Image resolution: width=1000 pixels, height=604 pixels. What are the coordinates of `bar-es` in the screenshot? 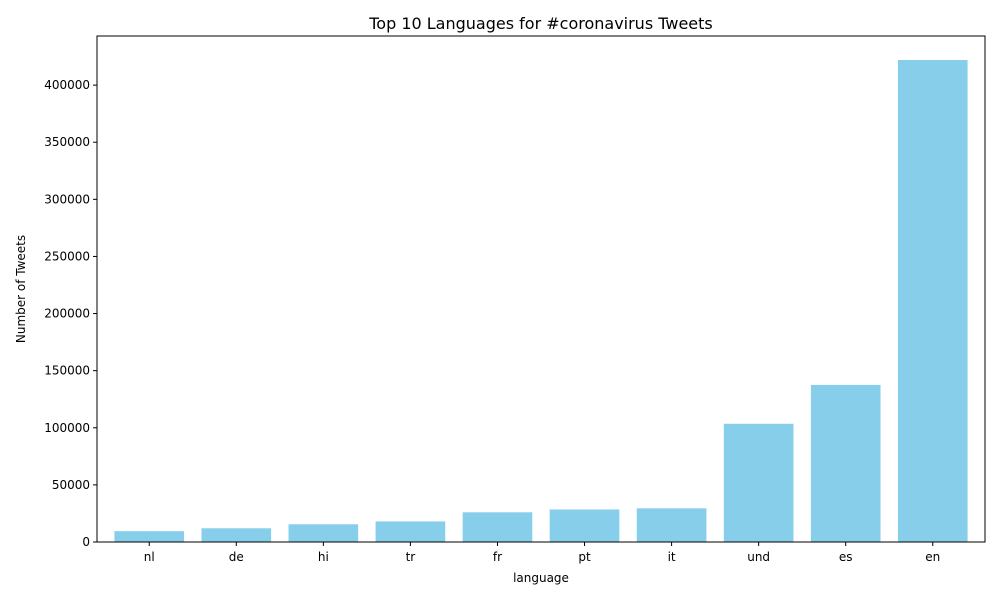 It's located at (845, 463).